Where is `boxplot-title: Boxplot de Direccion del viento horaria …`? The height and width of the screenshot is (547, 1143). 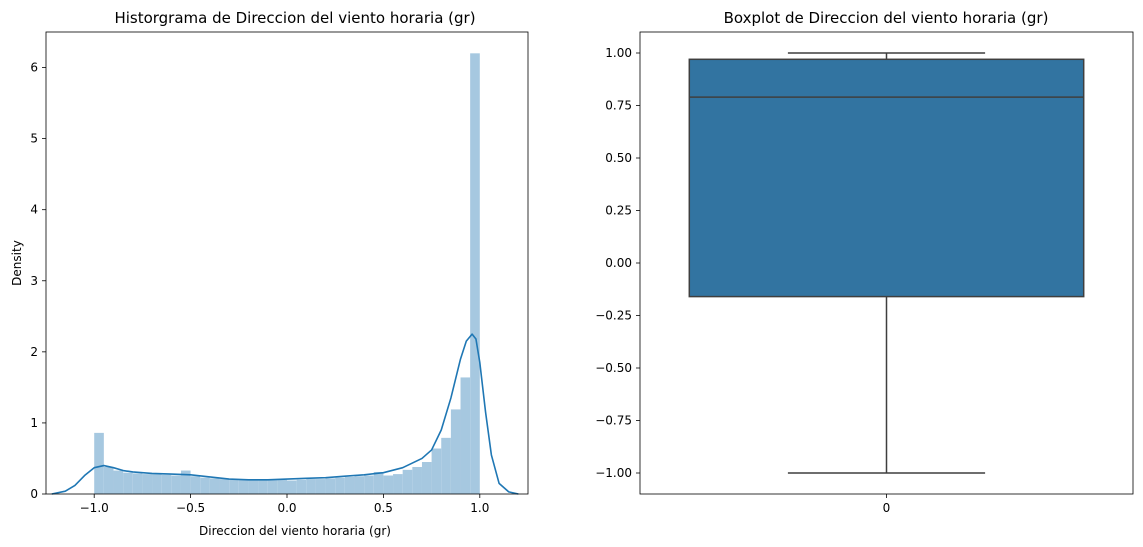
boxplot-title: Boxplot de Direccion del viento horaria … is located at coordinates (886, 18).